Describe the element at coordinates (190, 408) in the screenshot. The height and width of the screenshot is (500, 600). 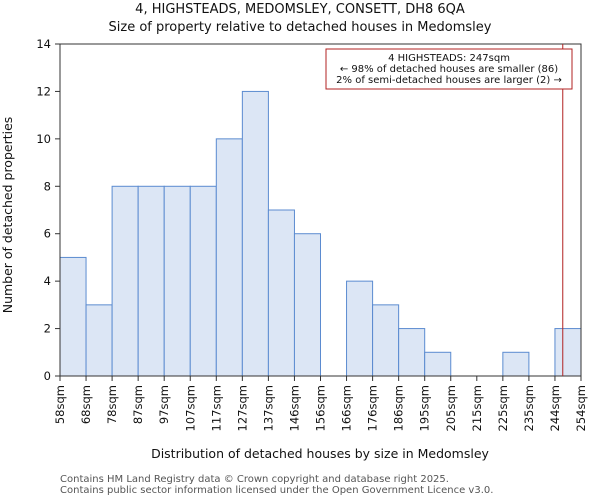
I see `x-tick-label: 107sqm` at that location.